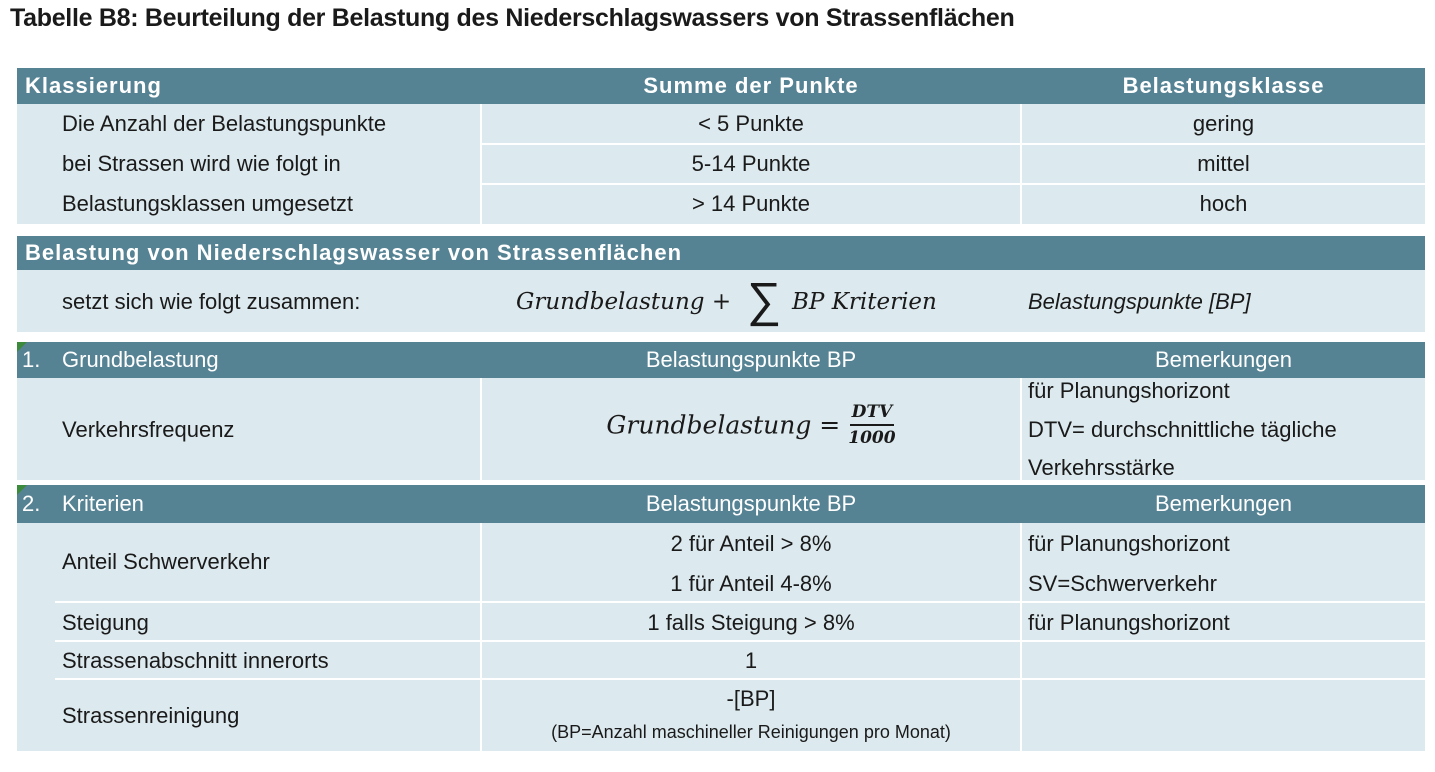 The height and width of the screenshot is (772, 1435). What do you see at coordinates (224, 123) in the screenshot?
I see `klassierung-desc-1: Die Anzahl der Belastungspunkte` at bounding box center [224, 123].